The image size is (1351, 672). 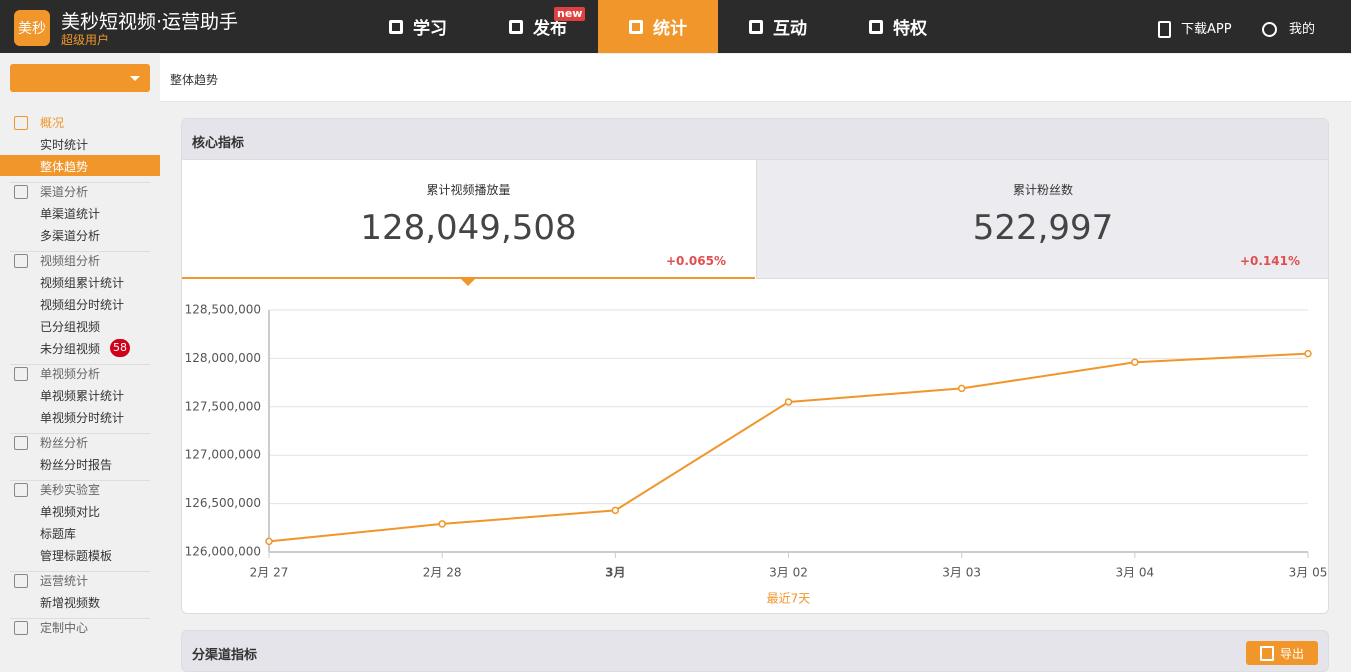 I want to click on x-tick-label: 2月 27, so click(x=269, y=573).